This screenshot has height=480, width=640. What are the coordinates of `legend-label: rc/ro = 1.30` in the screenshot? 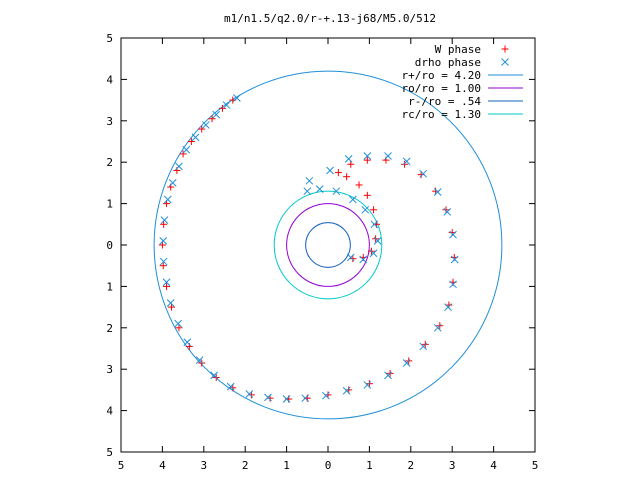 It's located at (441, 114).